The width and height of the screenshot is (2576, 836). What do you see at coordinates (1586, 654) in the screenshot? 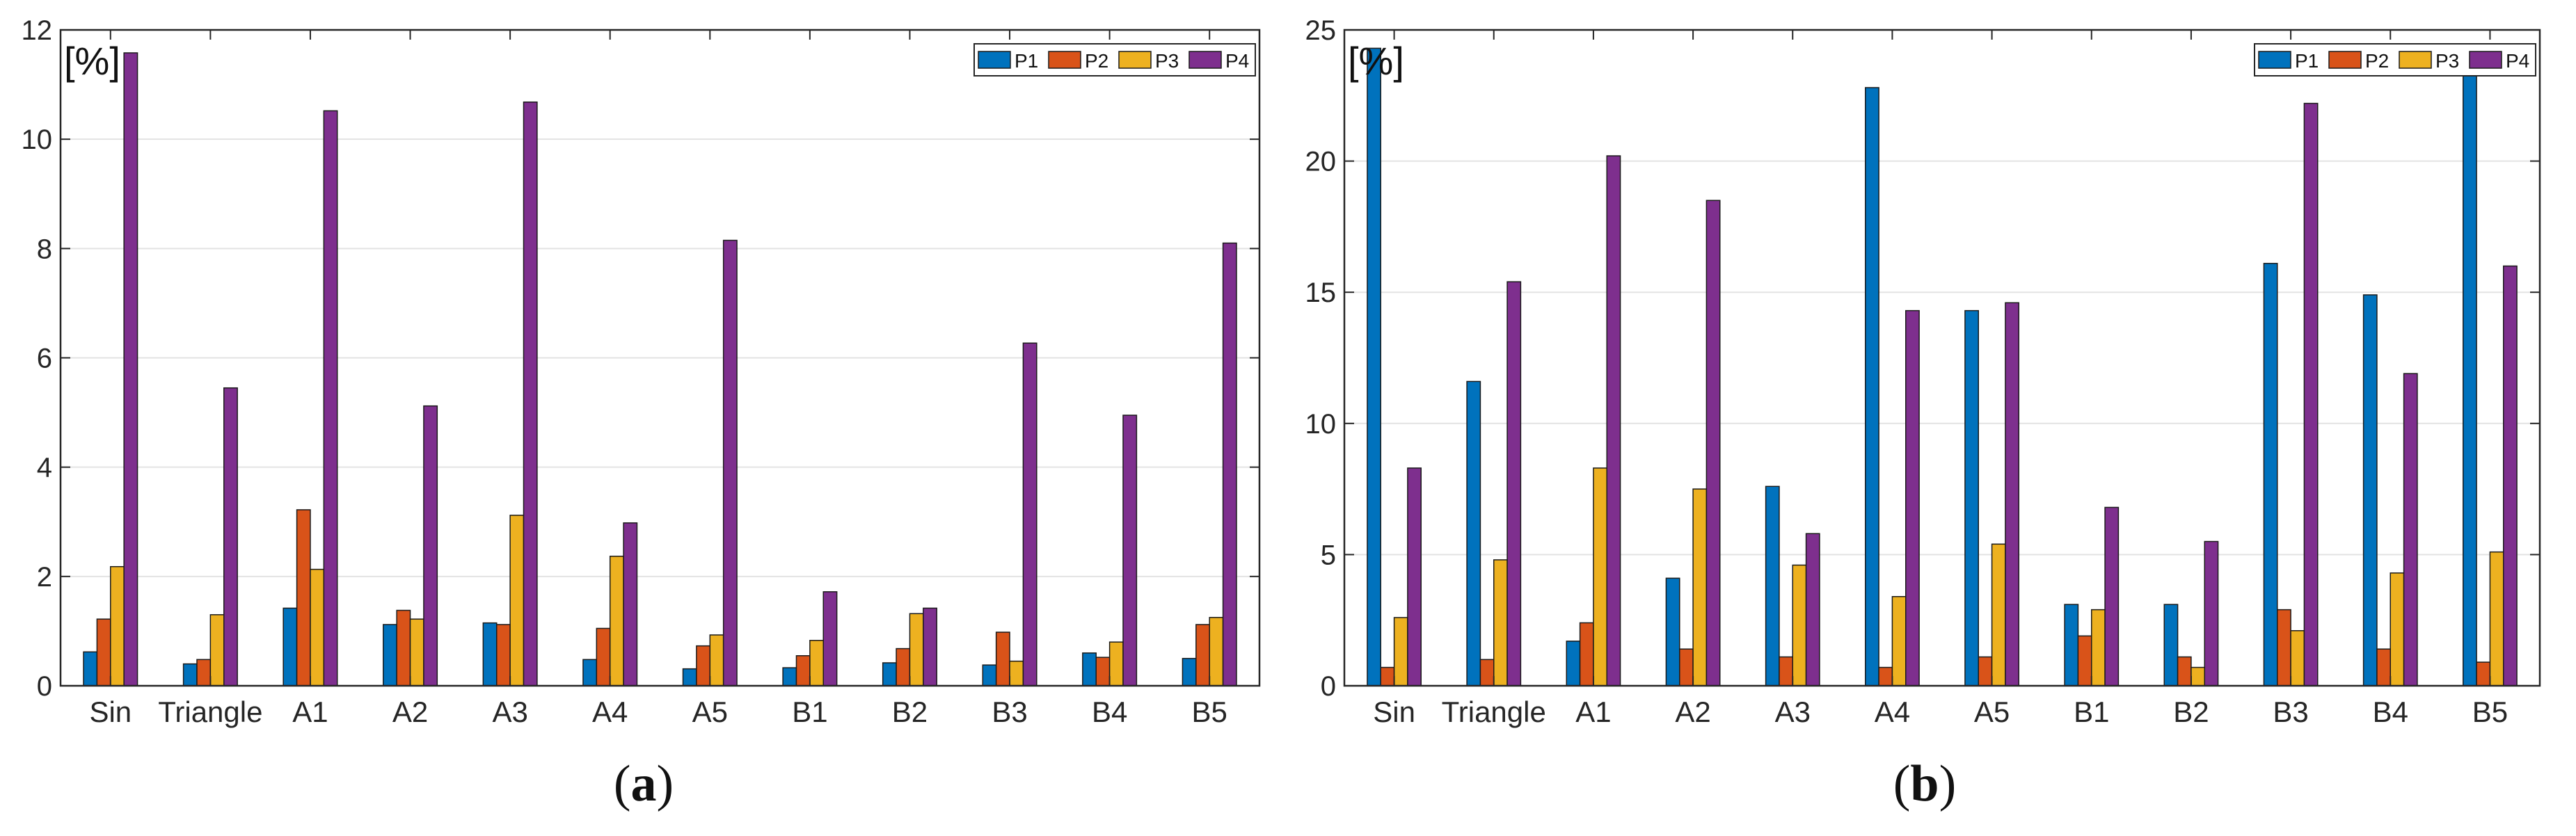
I see `chart1-bar-P2-A1` at bounding box center [1586, 654].